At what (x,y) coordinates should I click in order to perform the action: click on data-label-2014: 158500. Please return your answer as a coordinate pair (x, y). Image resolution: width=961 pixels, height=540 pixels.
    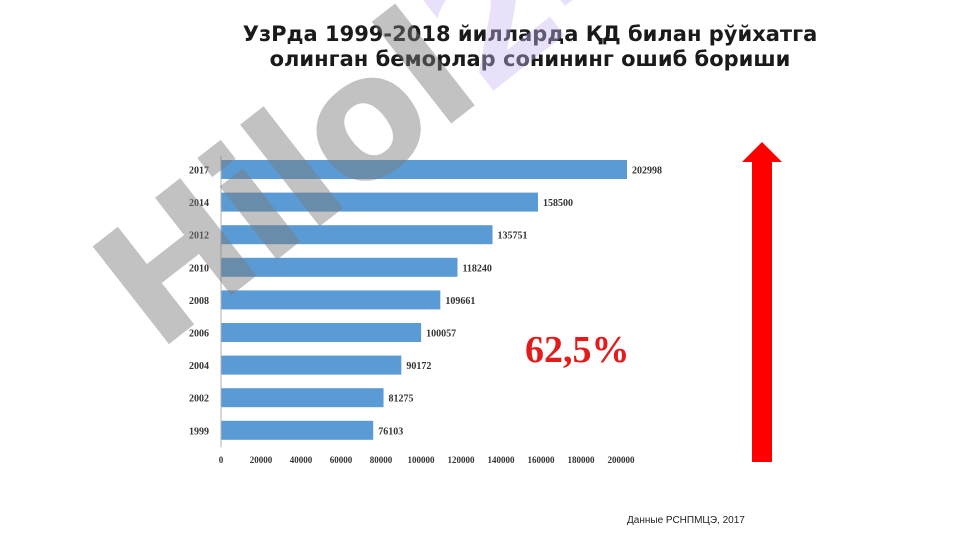
    Looking at the image, I should click on (558, 203).